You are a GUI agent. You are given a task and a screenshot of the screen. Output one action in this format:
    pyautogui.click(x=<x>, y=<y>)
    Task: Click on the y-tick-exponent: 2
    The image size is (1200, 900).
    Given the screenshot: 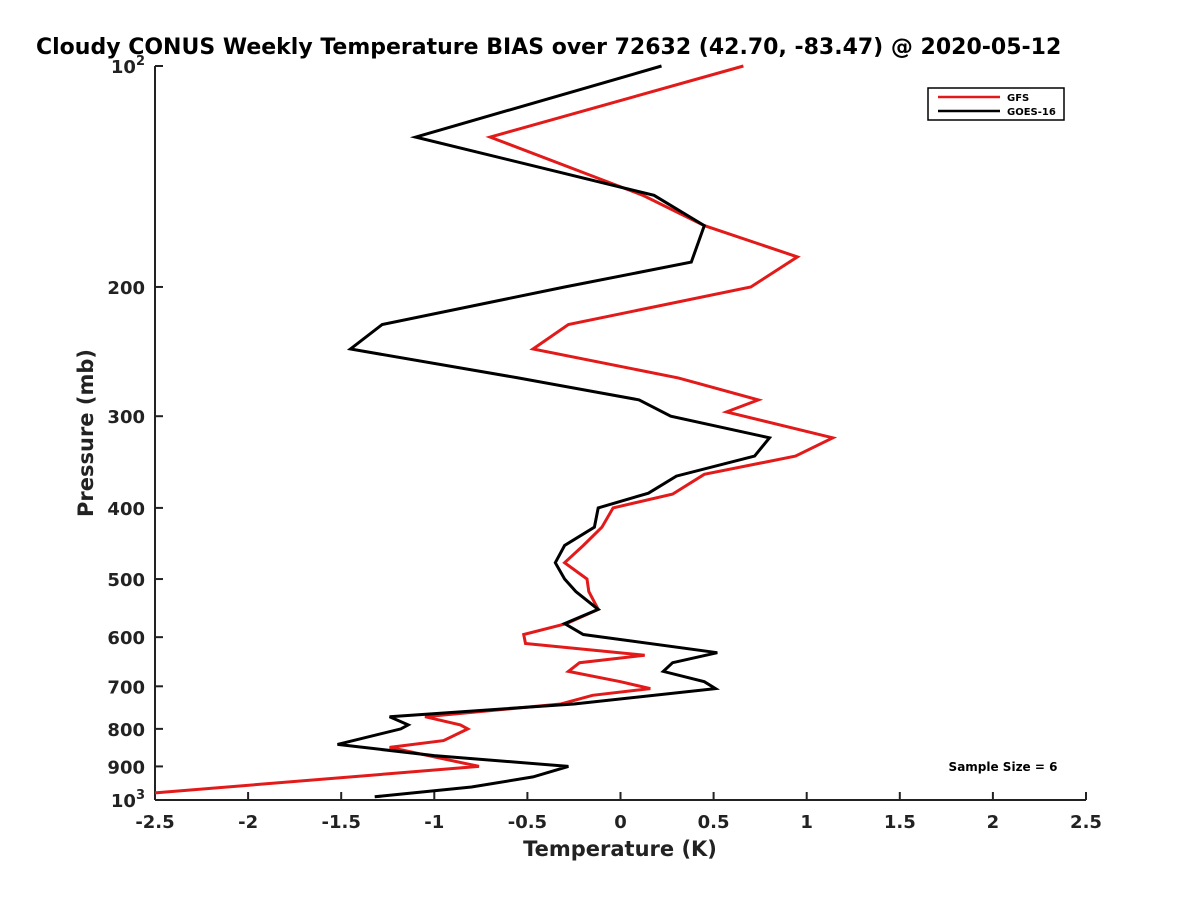 What is the action you would take?
    pyautogui.click(x=140, y=61)
    